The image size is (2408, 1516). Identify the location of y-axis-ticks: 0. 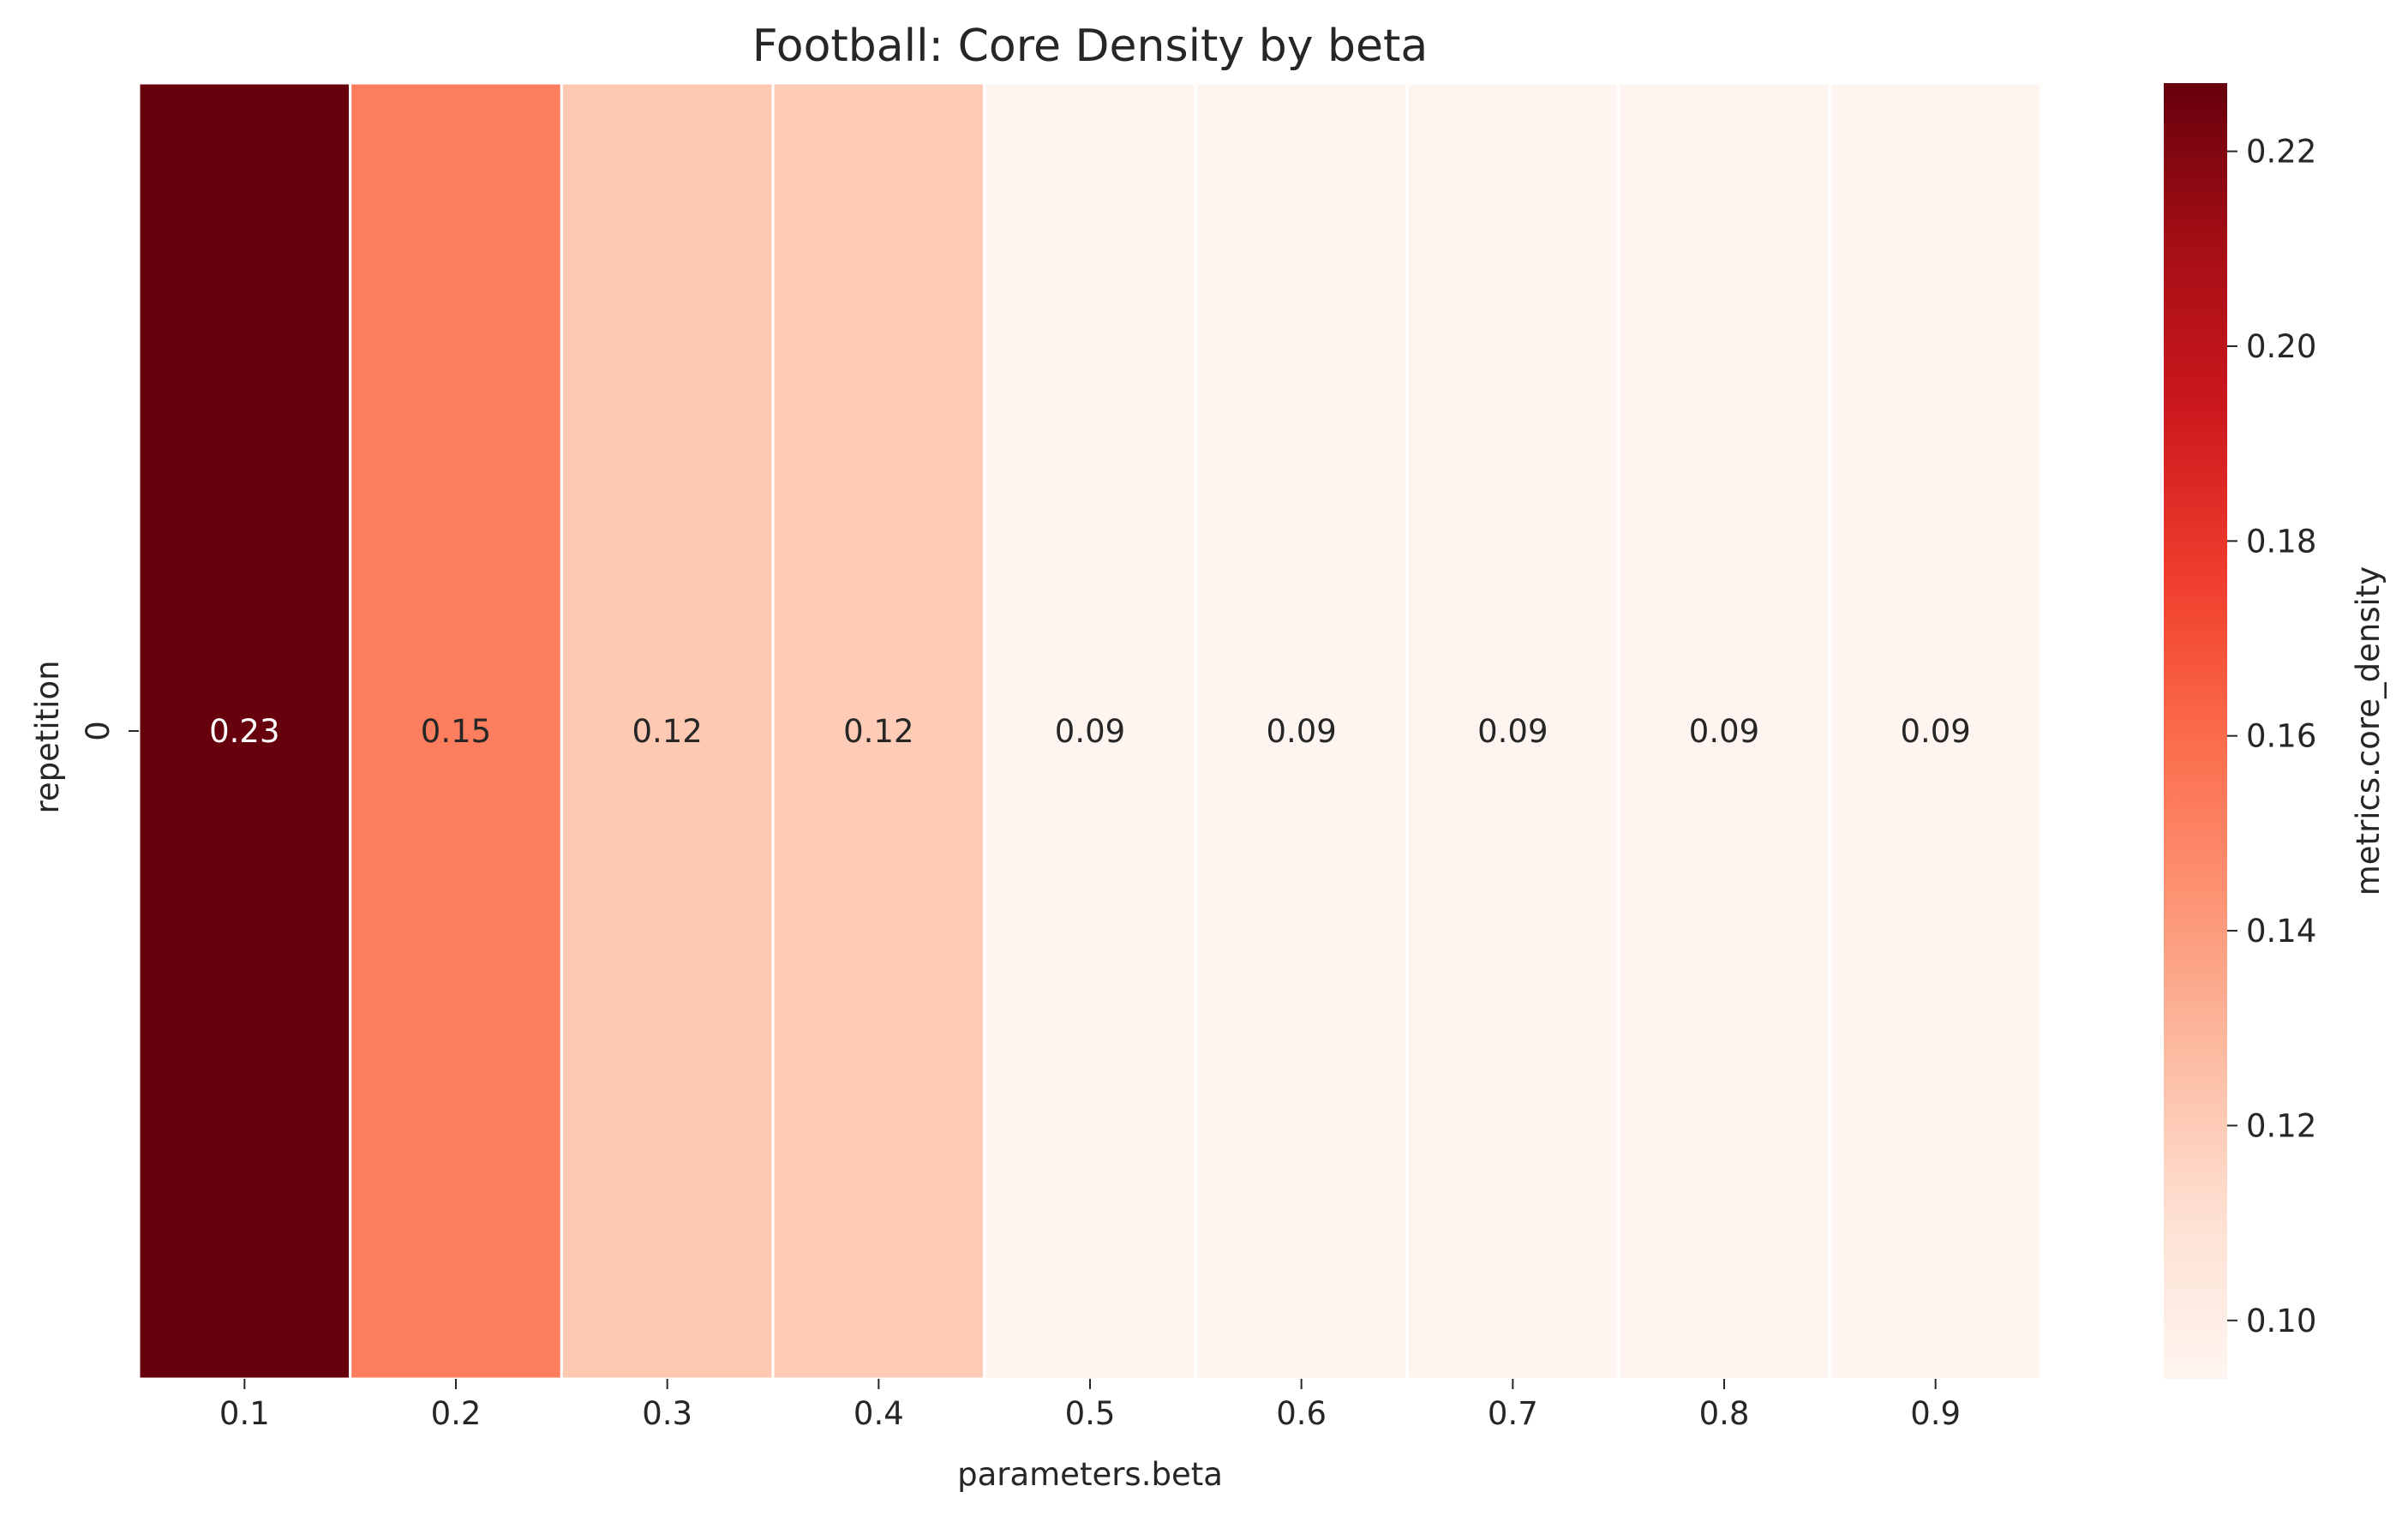
(109, 731).